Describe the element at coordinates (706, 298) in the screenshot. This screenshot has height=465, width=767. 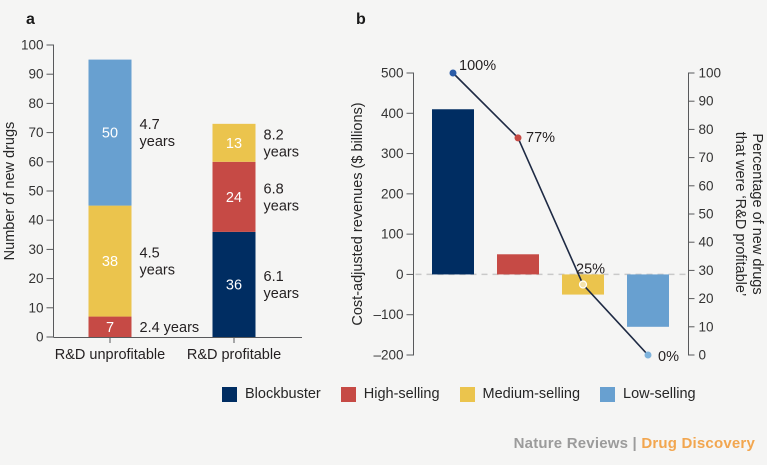
I see `panel-b-right-tick-label: 20` at that location.